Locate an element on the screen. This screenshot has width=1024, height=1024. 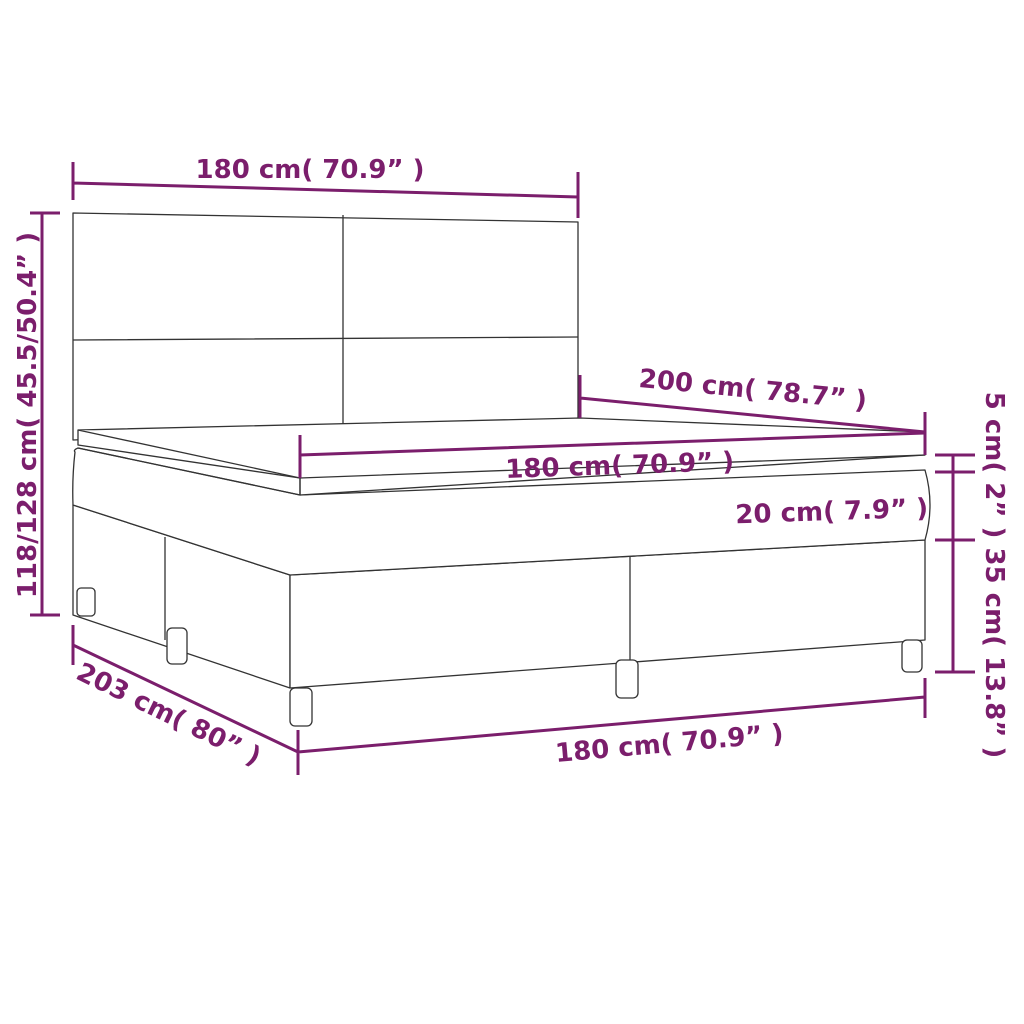
dim-total-length is located at coordinates (185, 689).